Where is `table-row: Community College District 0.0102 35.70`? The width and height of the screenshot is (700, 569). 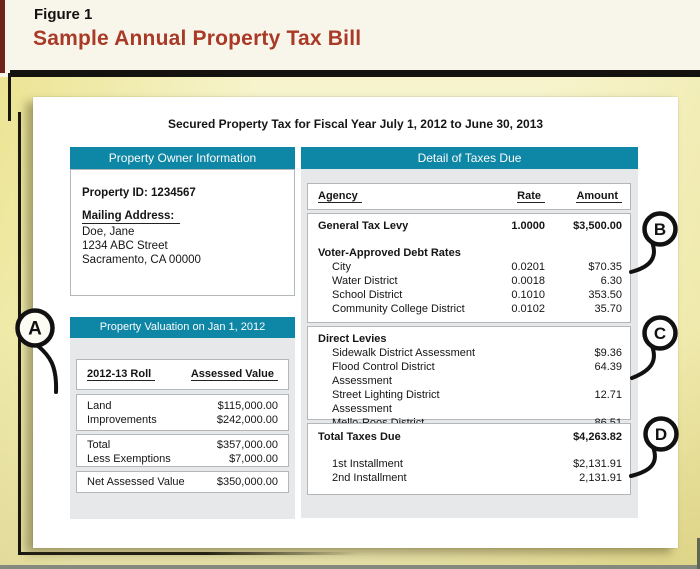 table-row: Community College District 0.0102 35.70 is located at coordinates (477, 309).